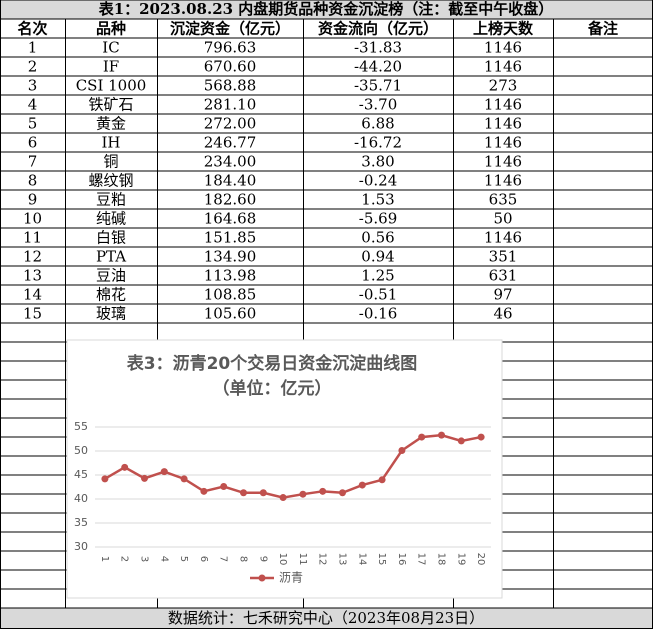 The image size is (653, 629). I want to click on y-tick-label: 30, so click(81, 546).